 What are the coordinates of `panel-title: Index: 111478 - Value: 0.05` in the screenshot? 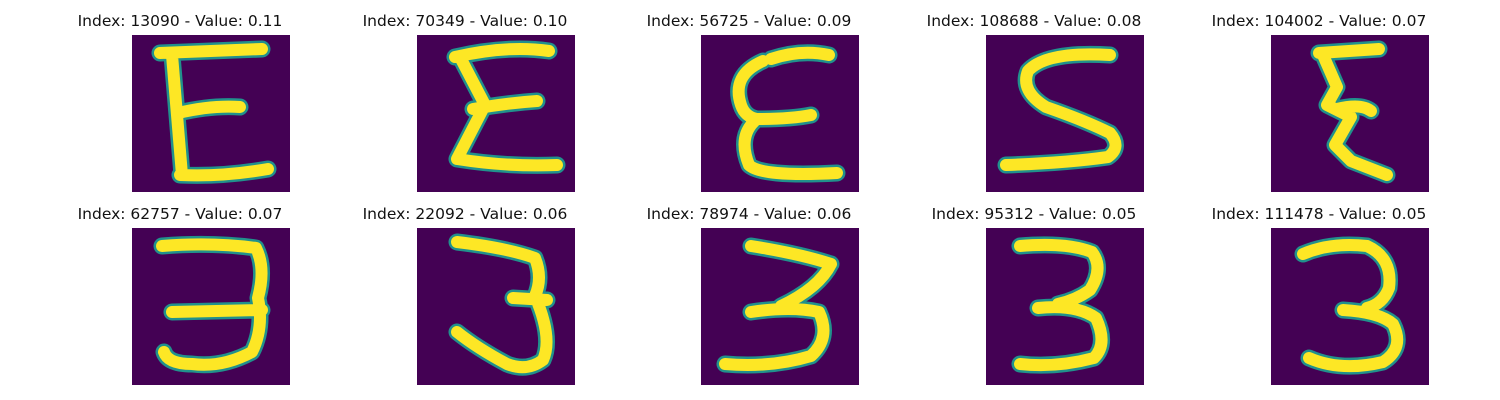 It's located at (1319, 214).